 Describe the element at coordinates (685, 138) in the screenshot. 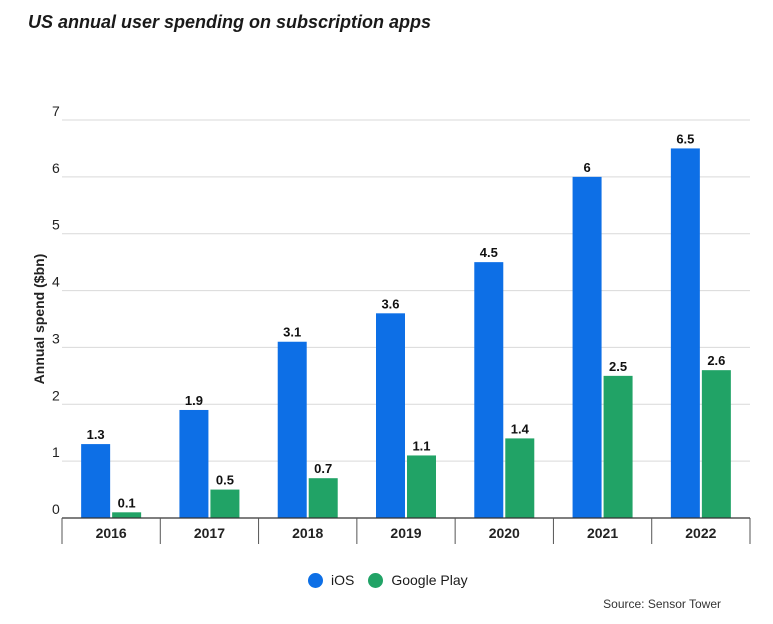

I see `data-label-ios-2022: 6.5` at that location.